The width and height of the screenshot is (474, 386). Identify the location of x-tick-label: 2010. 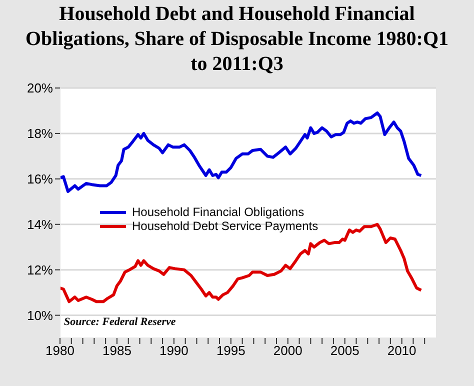
(401, 350).